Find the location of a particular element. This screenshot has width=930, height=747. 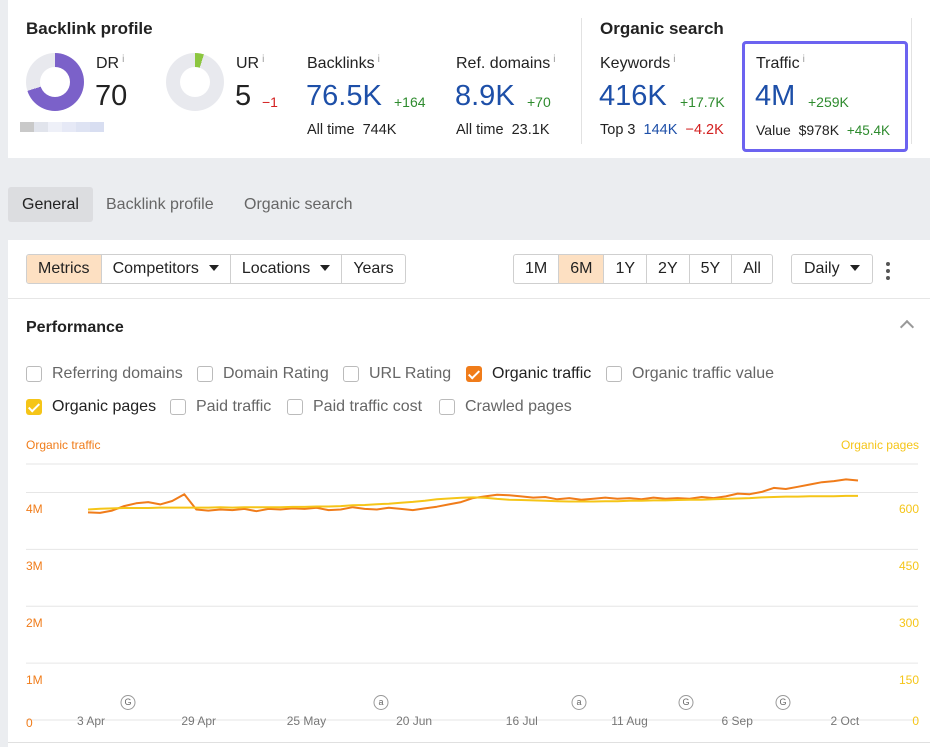

ref-domains-label: Ref. domains i is located at coordinates (506, 63).